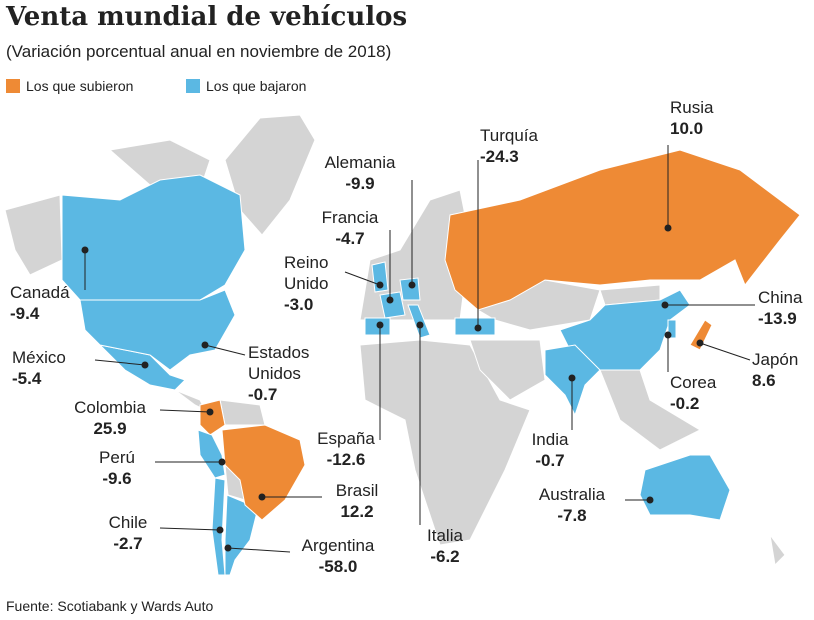  Describe the element at coordinates (346, 438) in the screenshot. I see `country-name: España` at that location.